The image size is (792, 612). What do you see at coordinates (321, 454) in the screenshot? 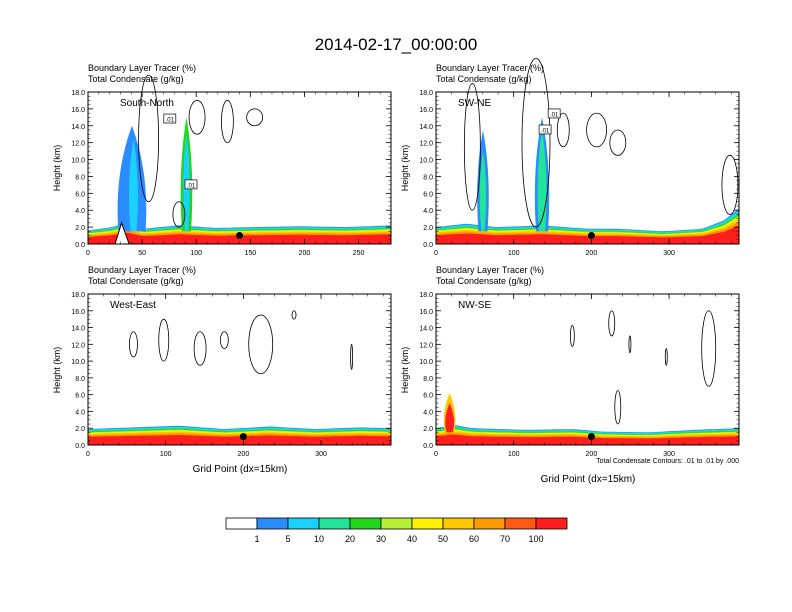
I see `x-tick-label: 300` at bounding box center [321, 454].